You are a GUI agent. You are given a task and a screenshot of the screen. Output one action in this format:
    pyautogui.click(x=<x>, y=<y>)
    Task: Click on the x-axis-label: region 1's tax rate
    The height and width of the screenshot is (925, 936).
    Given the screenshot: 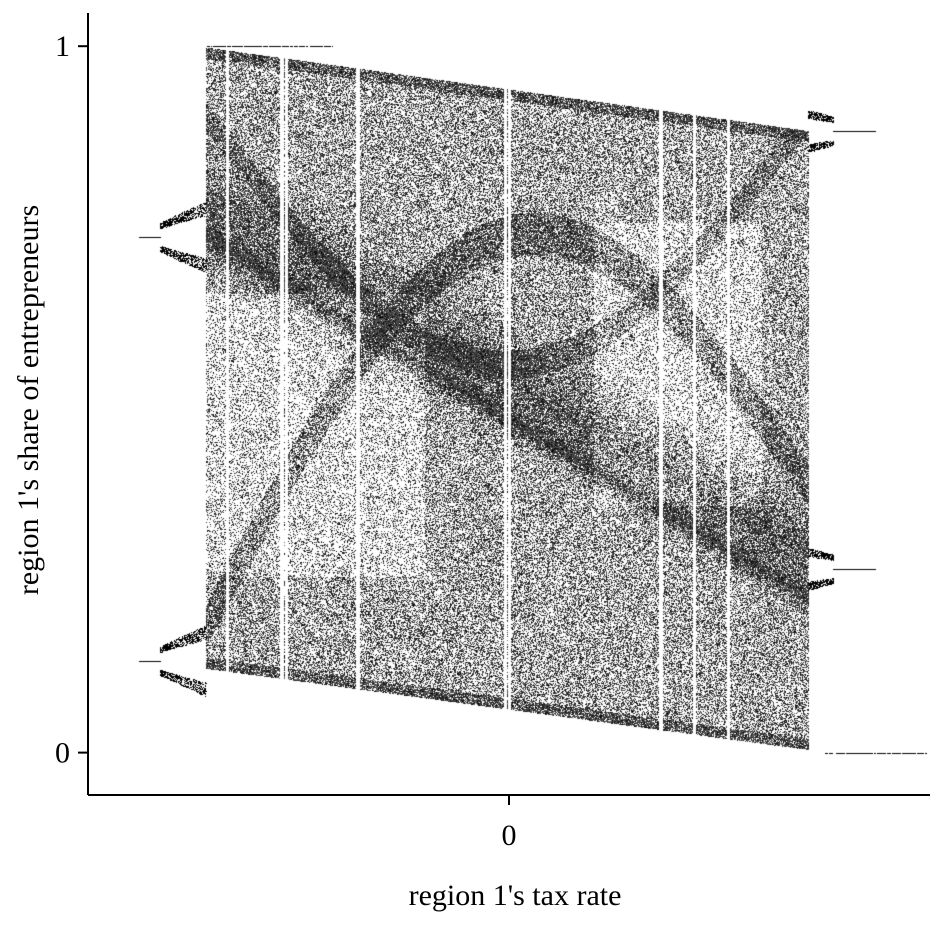 What is the action you would take?
    pyautogui.click(x=515, y=895)
    